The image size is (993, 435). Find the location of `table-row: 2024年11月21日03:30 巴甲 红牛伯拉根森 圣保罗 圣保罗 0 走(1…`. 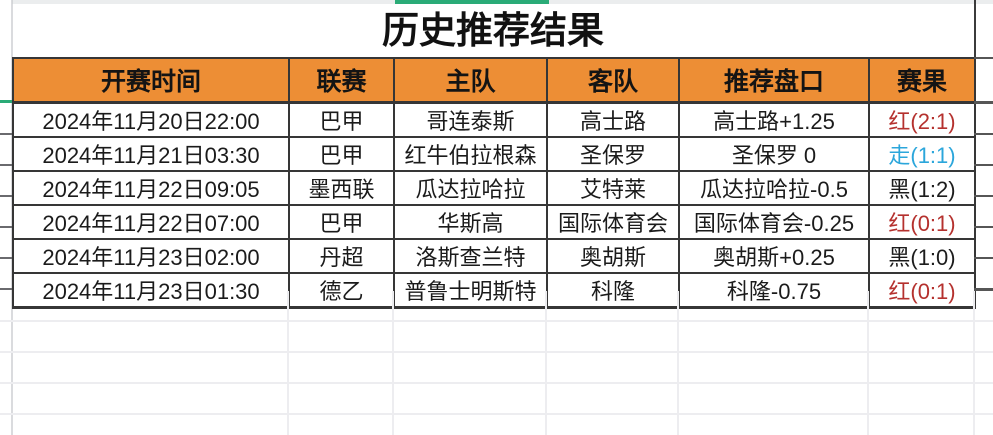

table-row: 2024年11月21日03:30 巴甲 红牛伯拉根森 圣保罗 圣保罗 0 走(1… is located at coordinates (494, 154).